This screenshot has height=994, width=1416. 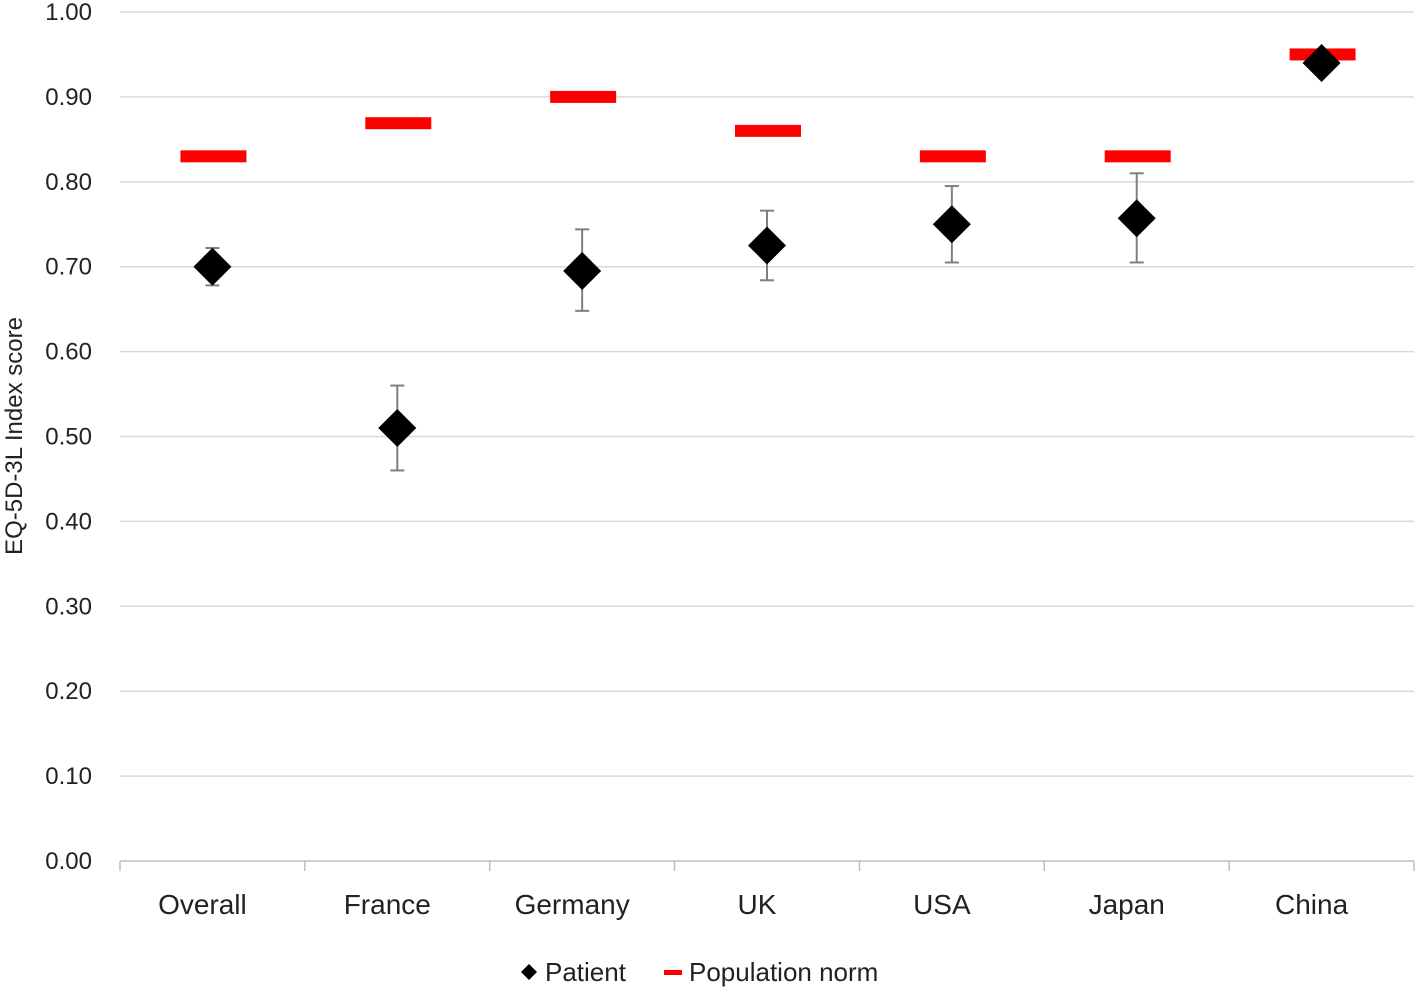 I want to click on y-tick-label: 0.50, so click(x=68, y=437).